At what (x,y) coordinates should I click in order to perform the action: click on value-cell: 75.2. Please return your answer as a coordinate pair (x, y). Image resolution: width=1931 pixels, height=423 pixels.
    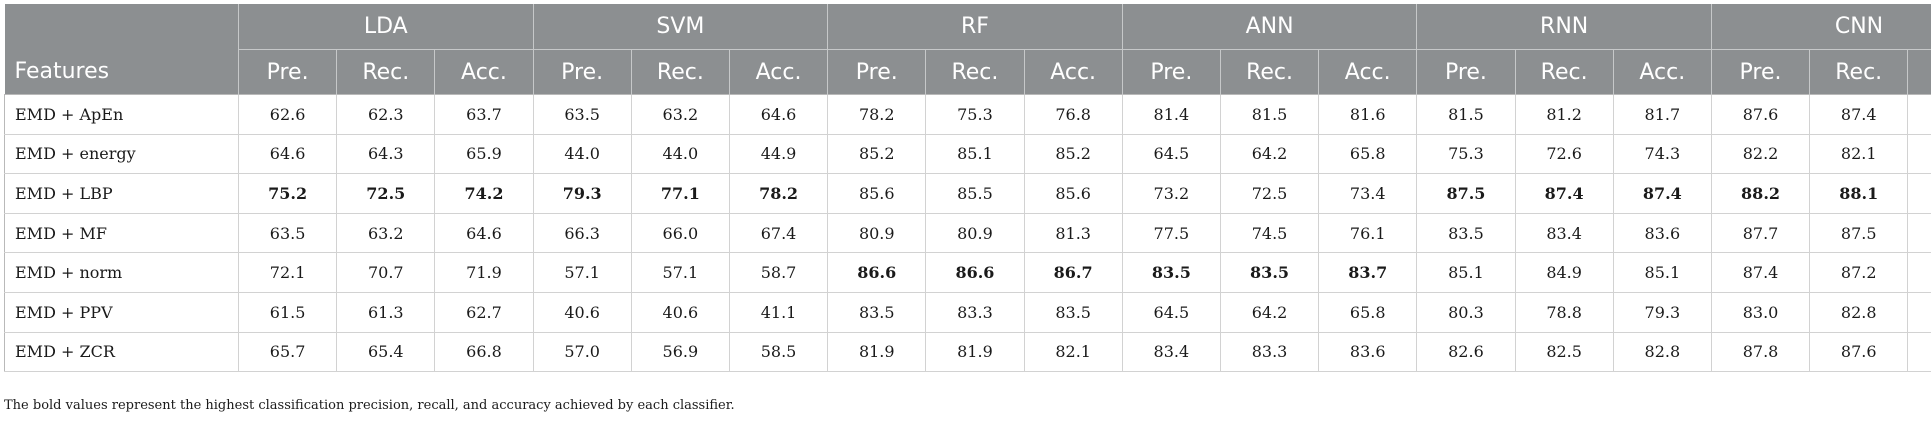
    Looking at the image, I should click on (287, 193).